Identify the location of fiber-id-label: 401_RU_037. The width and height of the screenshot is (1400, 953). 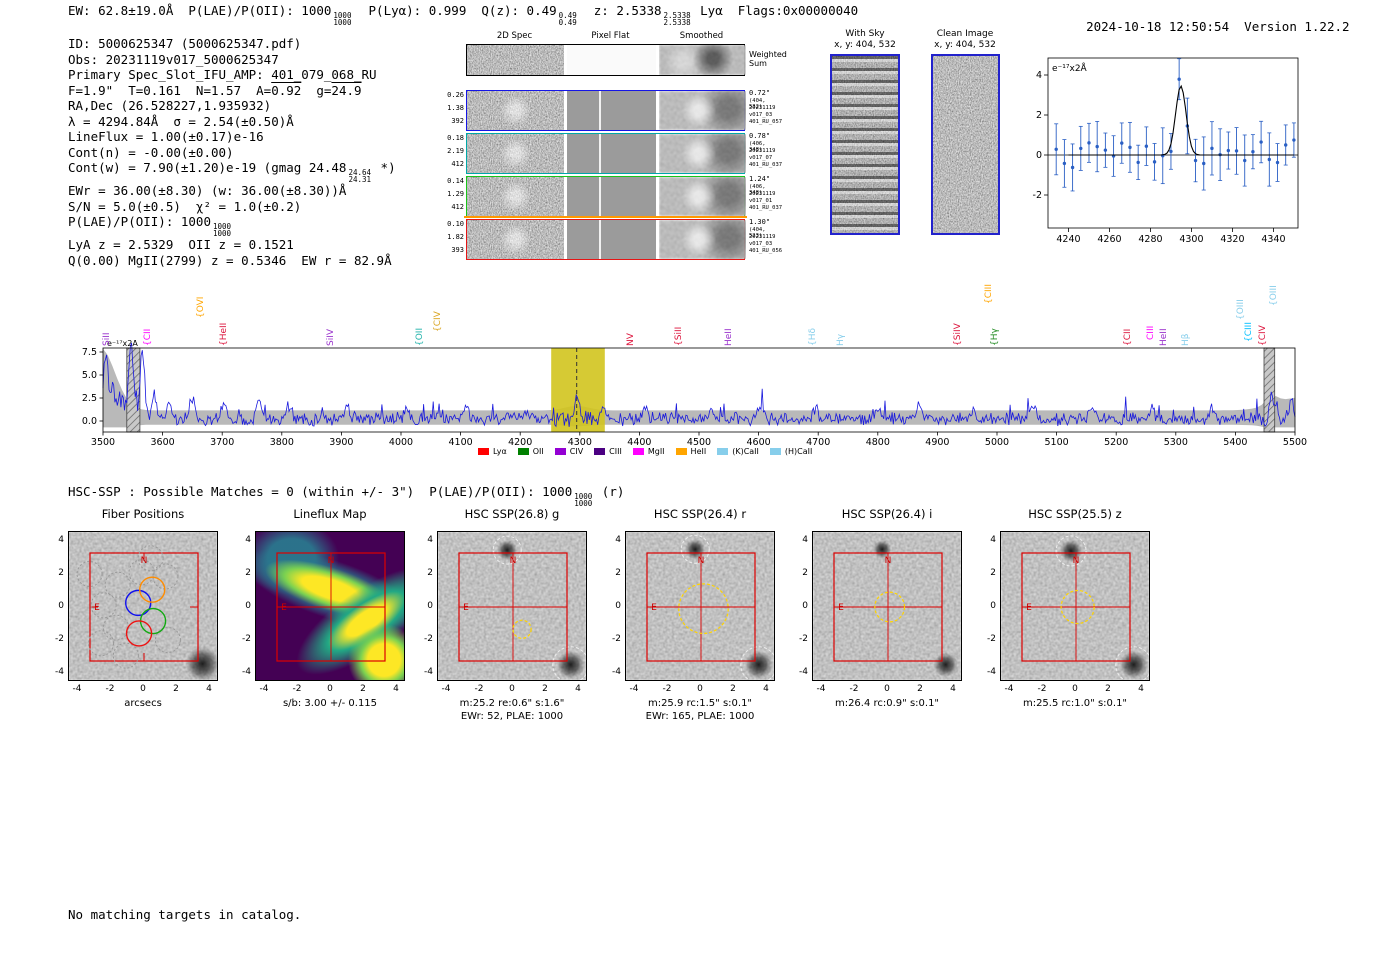
(766, 165).